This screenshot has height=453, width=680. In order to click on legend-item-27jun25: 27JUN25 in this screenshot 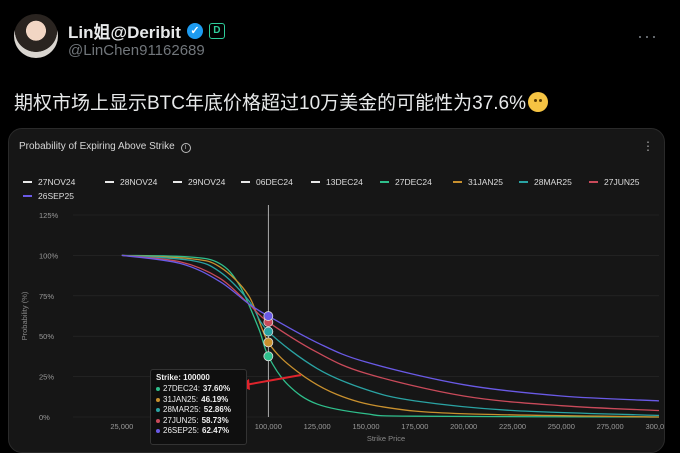, I will do `click(614, 182)`.